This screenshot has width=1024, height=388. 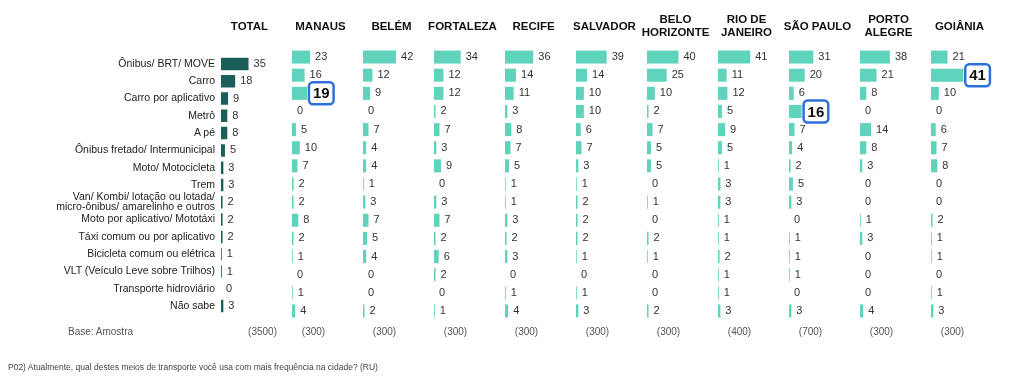 I want to click on y-tick-label: Carro, so click(x=202, y=80).